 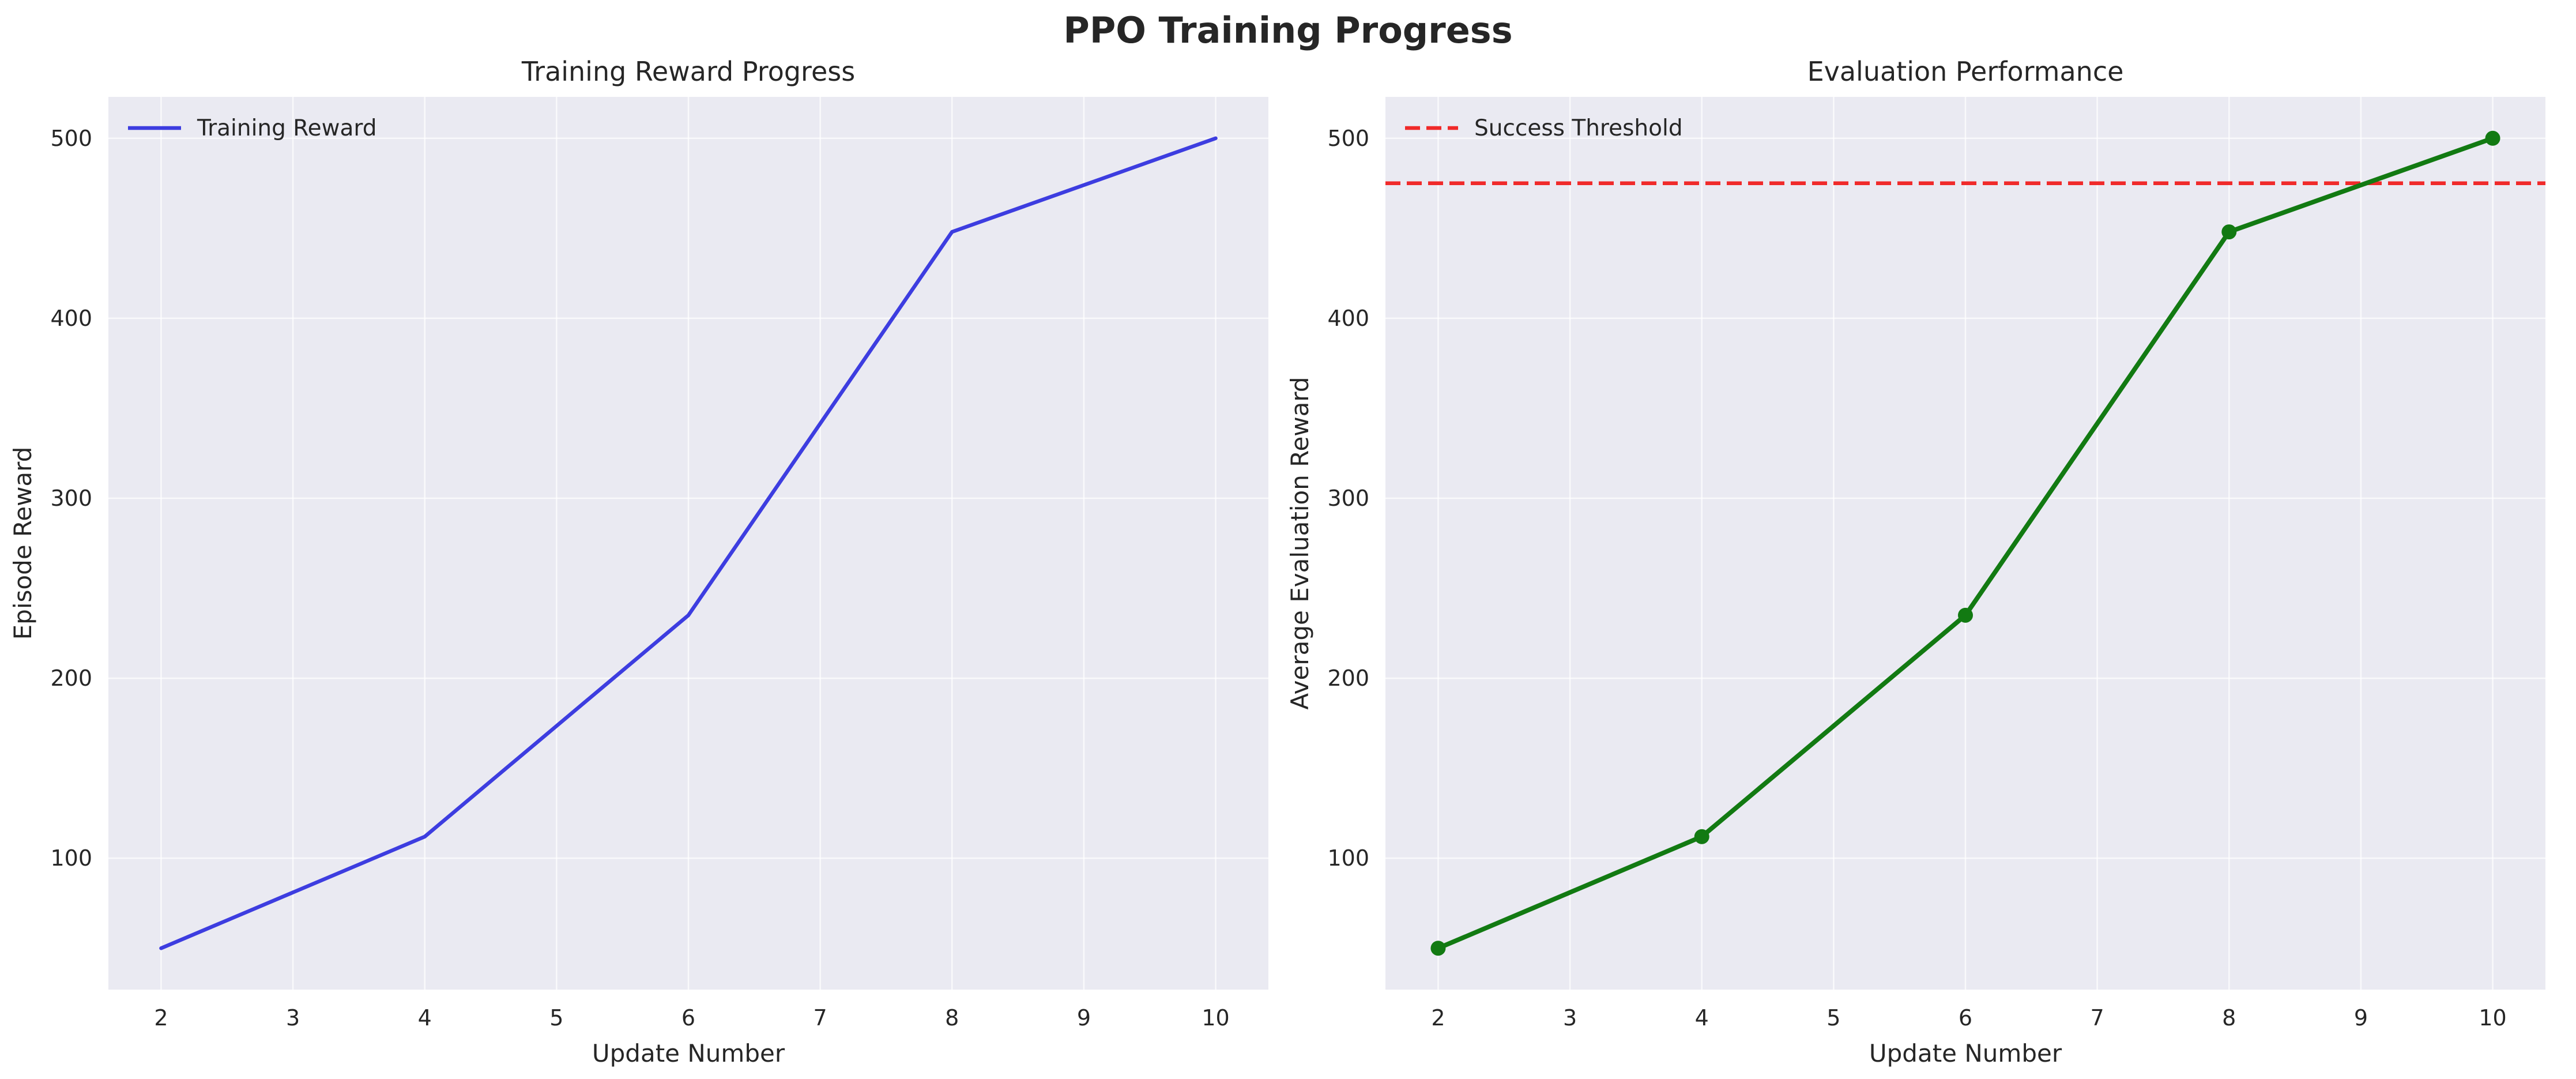 I want to click on evaluation-x-tick-label: 7, so click(x=2097, y=1018).